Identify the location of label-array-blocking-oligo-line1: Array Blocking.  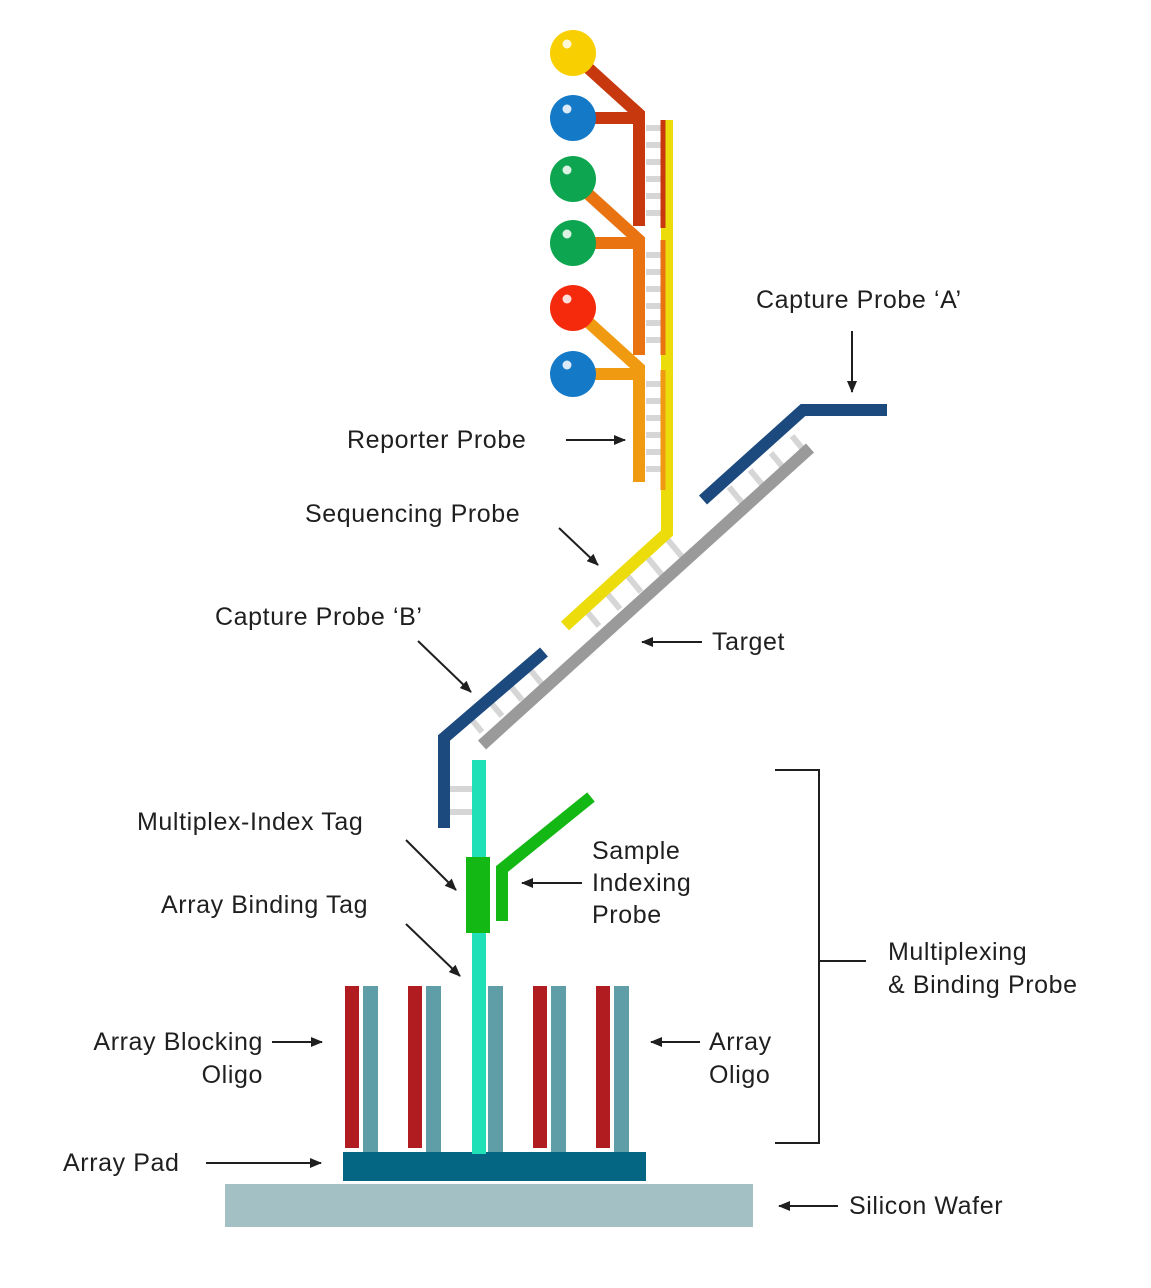
(178, 1042).